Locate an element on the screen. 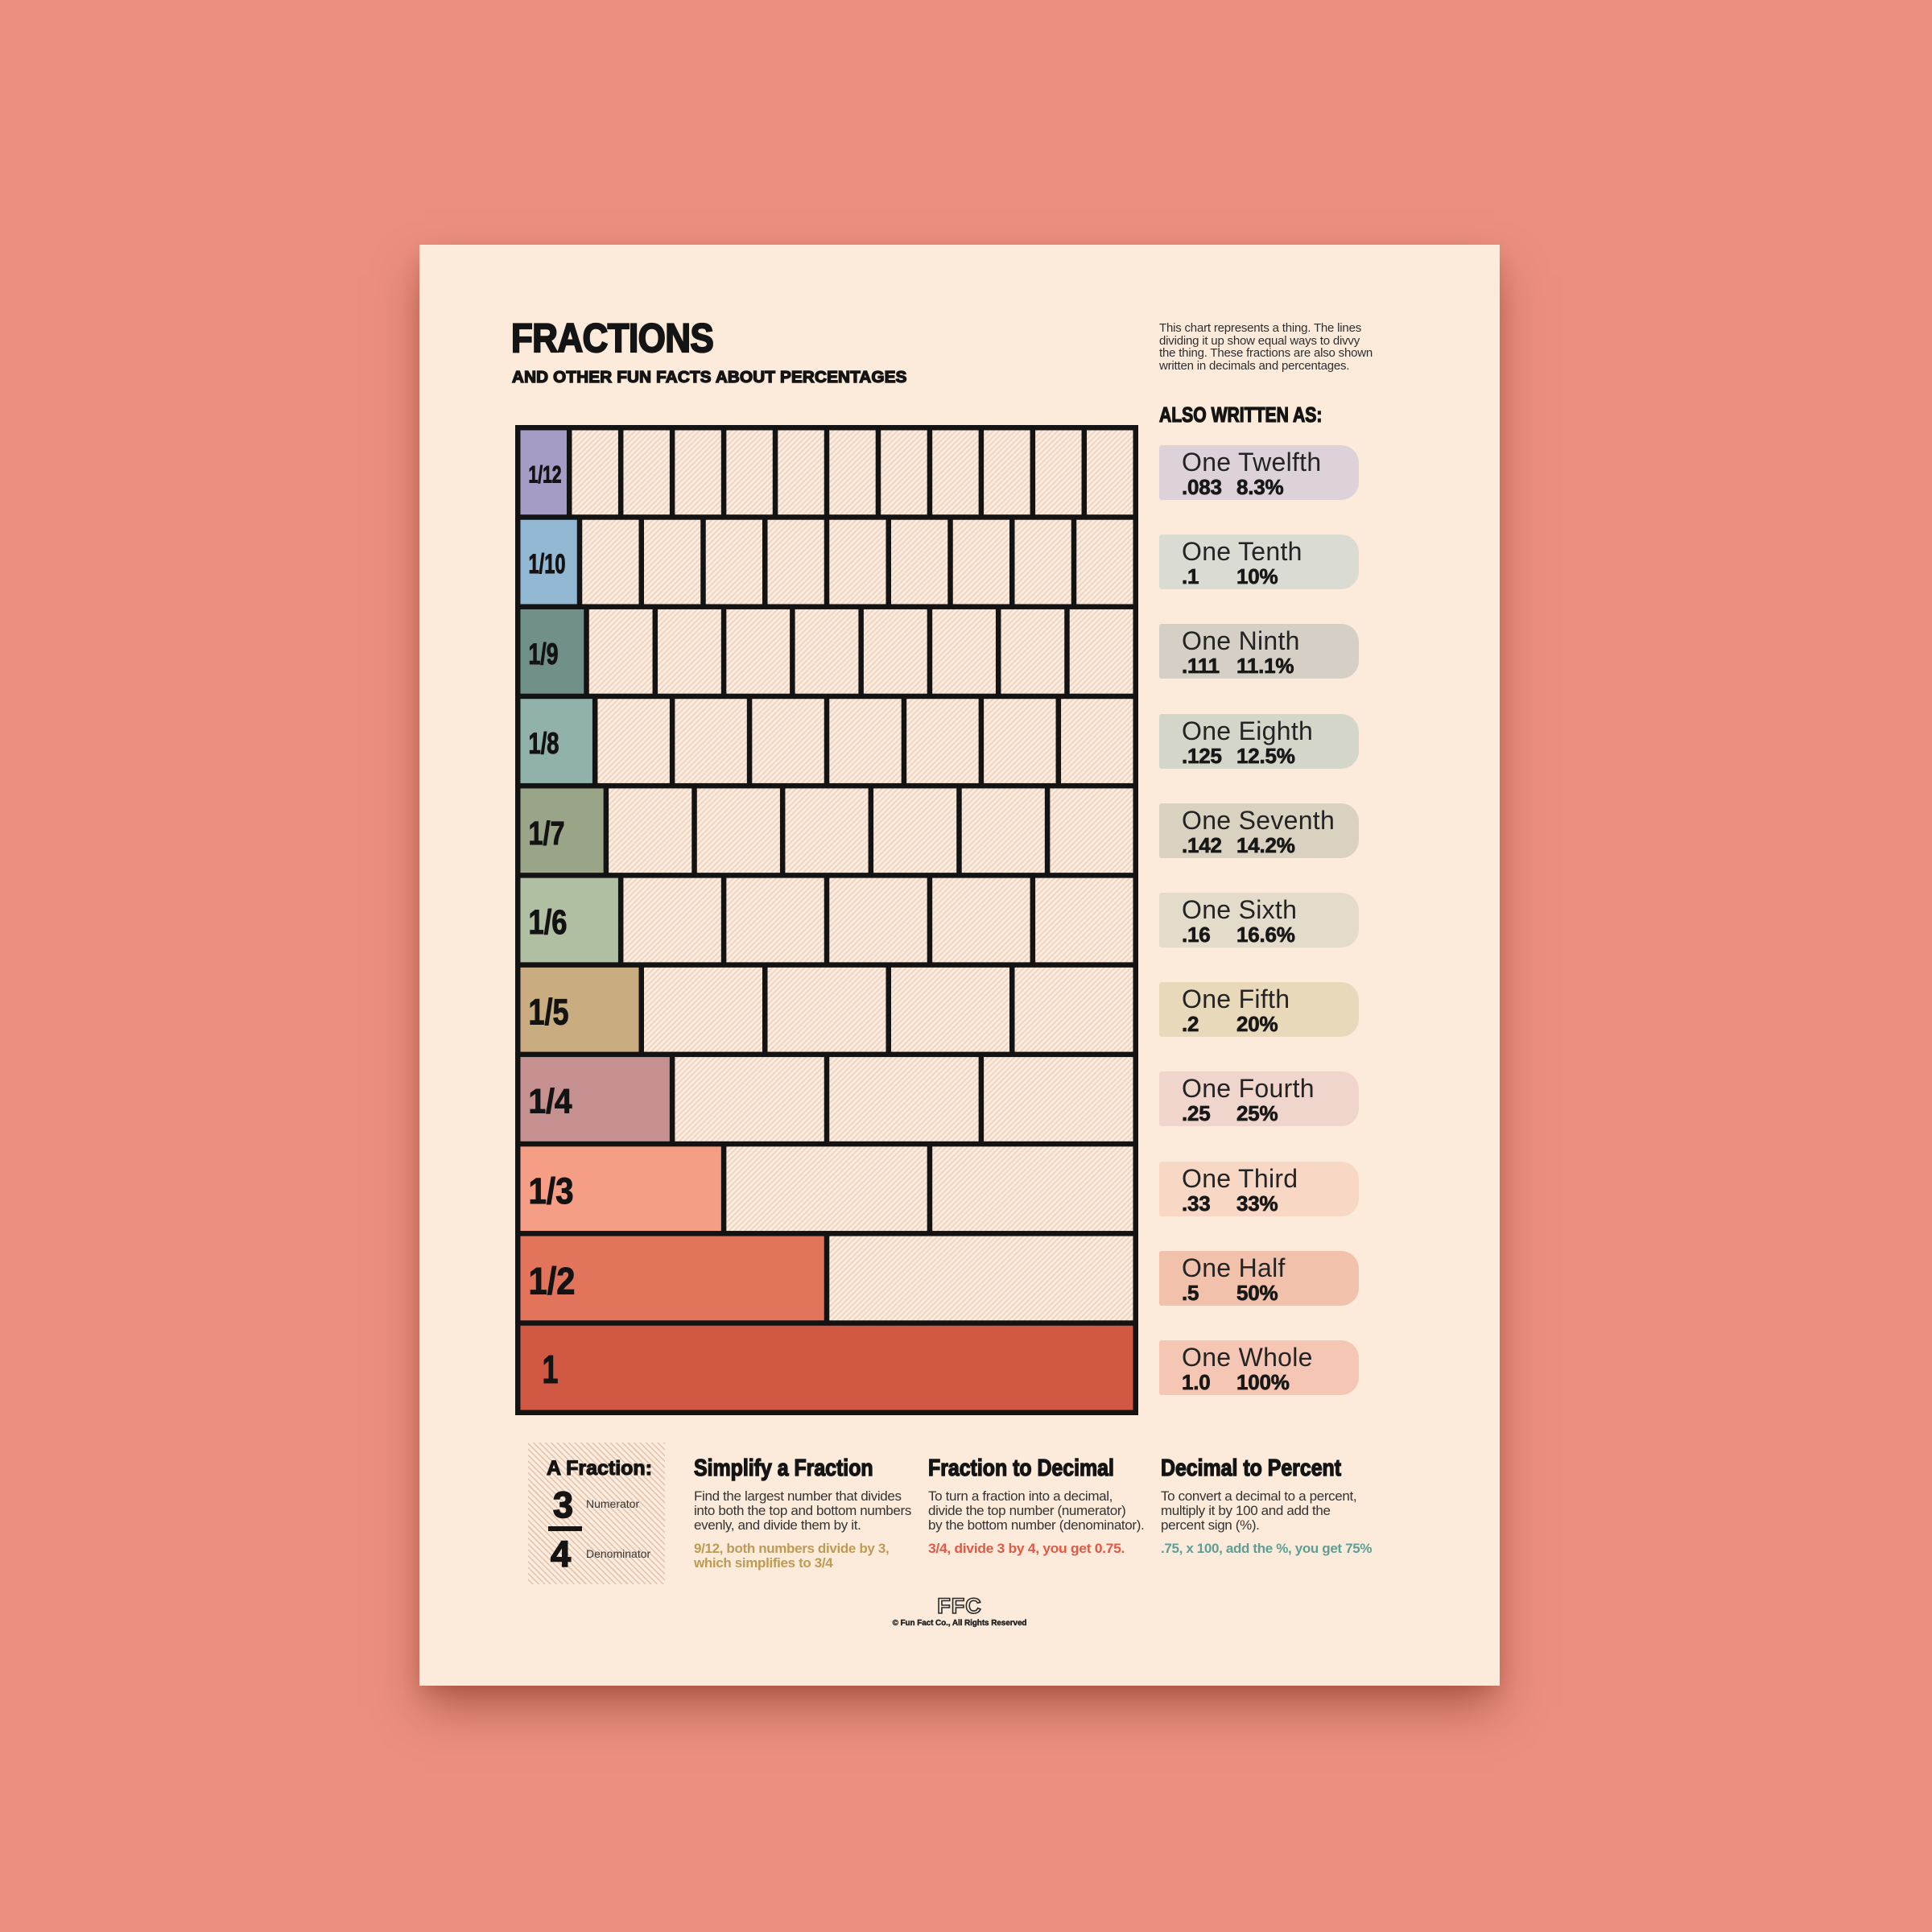 The image size is (1932, 1932). svg-text: 1/2 is located at coordinates (552, 1280).